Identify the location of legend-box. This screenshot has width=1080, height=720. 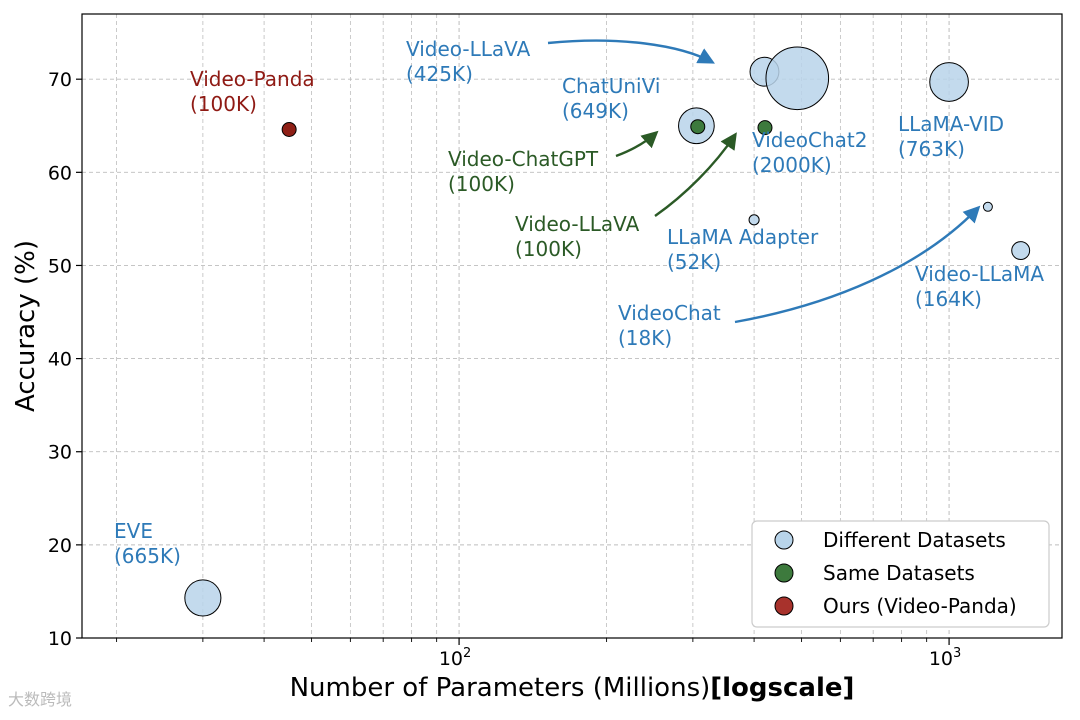
(900, 574).